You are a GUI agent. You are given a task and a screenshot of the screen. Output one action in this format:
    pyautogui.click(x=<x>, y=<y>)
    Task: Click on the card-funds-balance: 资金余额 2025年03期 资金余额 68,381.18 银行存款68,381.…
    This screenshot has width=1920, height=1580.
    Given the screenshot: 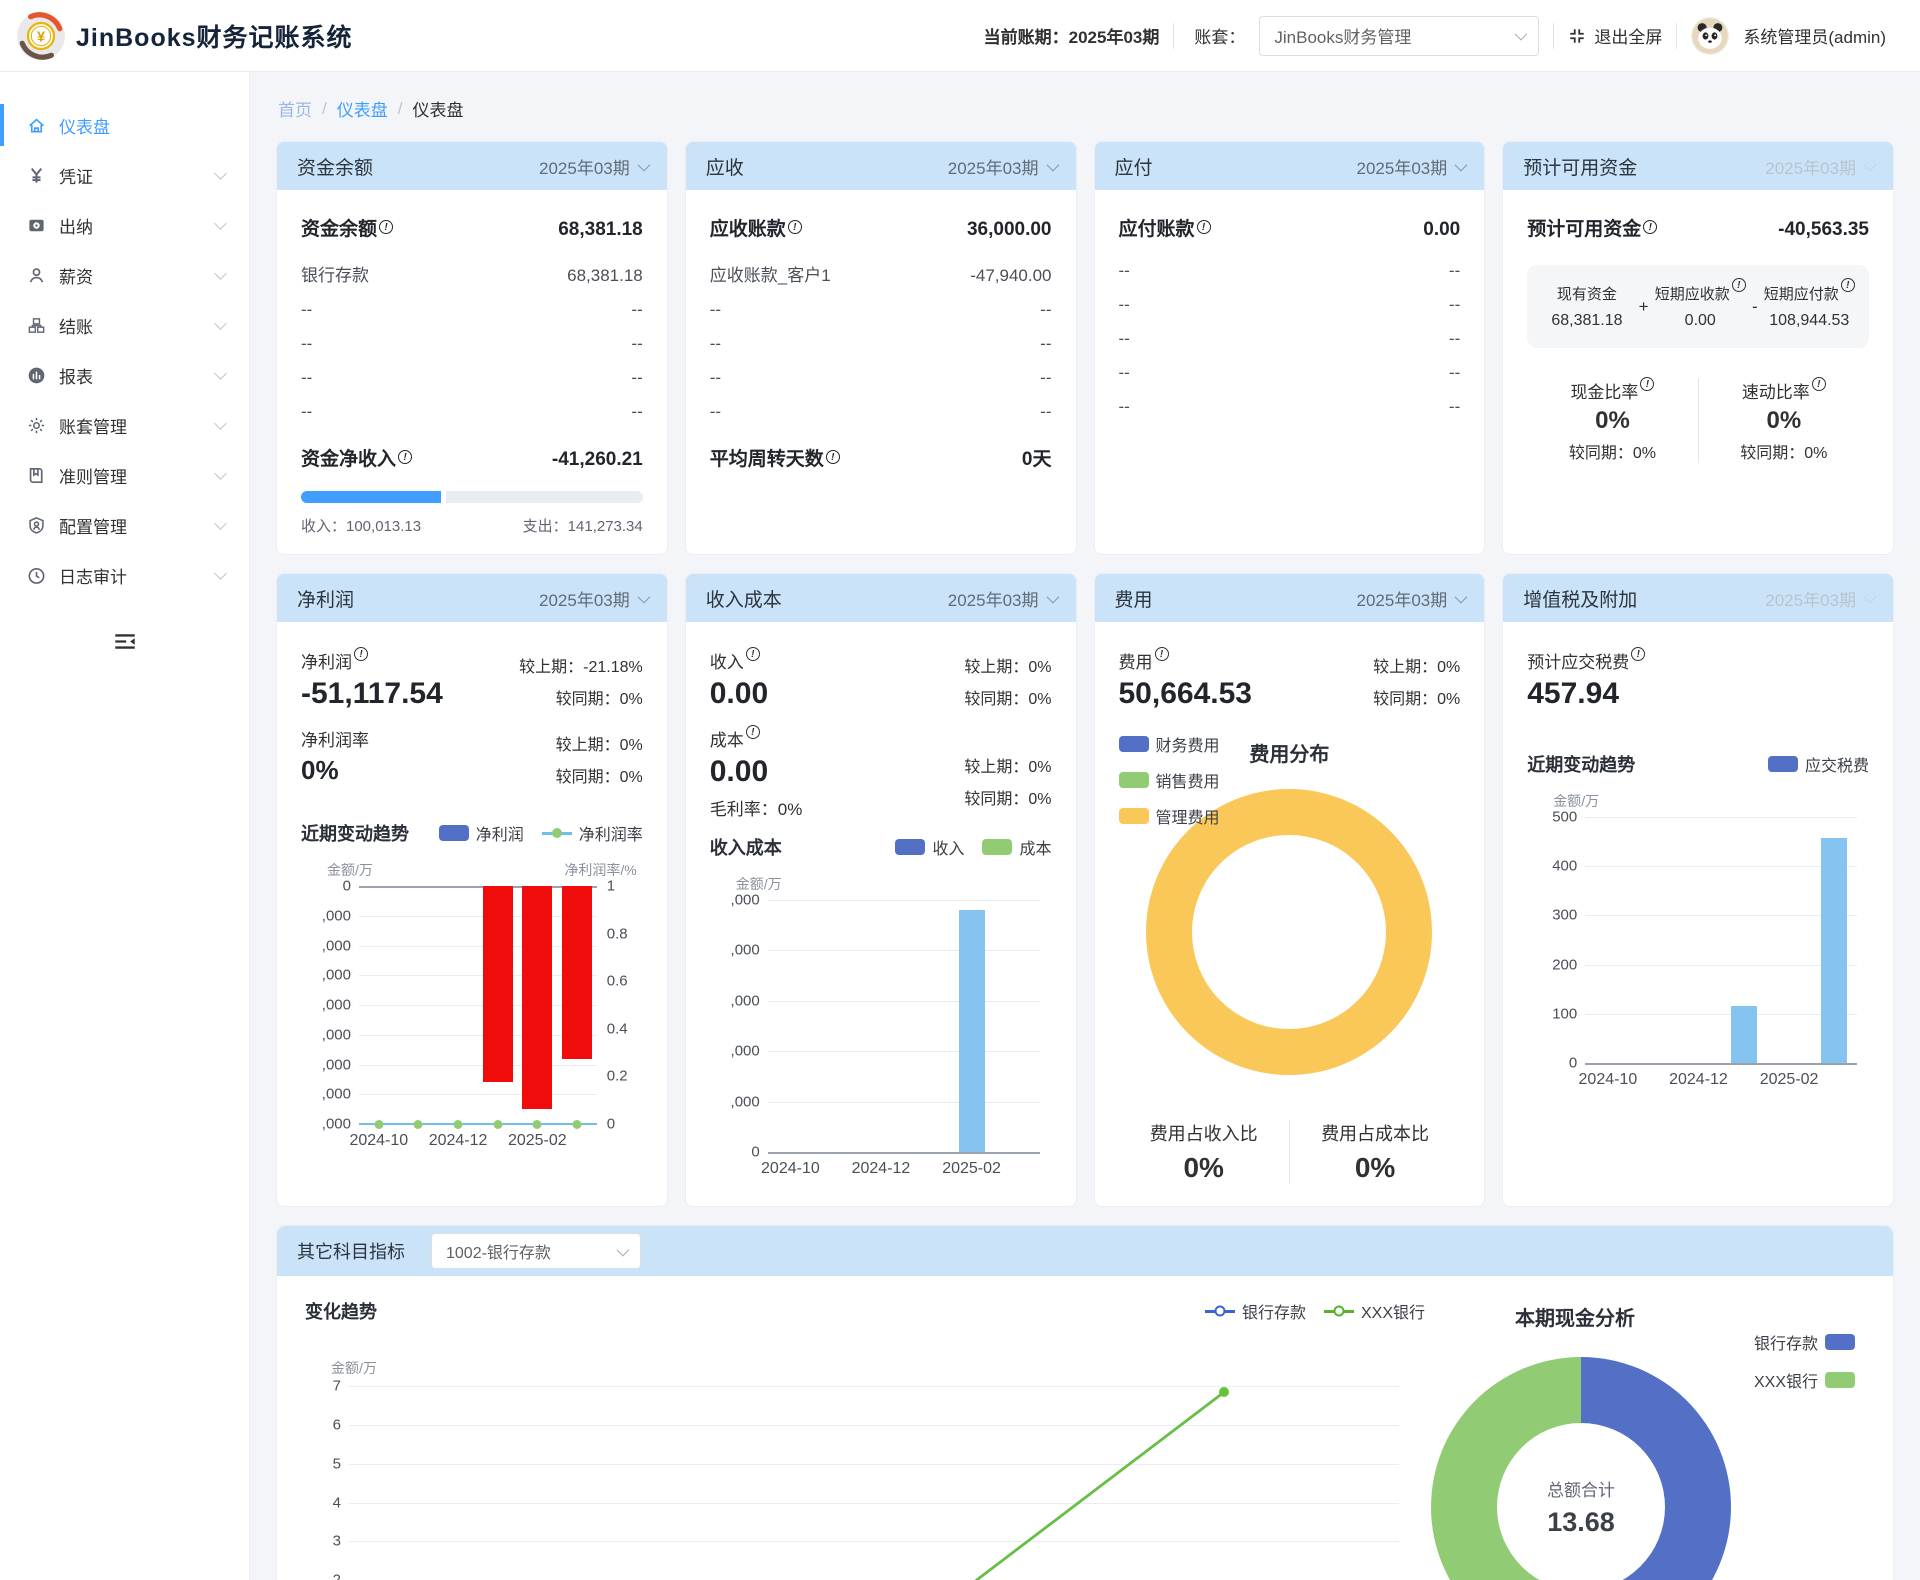 What is the action you would take?
    pyautogui.click(x=472, y=348)
    